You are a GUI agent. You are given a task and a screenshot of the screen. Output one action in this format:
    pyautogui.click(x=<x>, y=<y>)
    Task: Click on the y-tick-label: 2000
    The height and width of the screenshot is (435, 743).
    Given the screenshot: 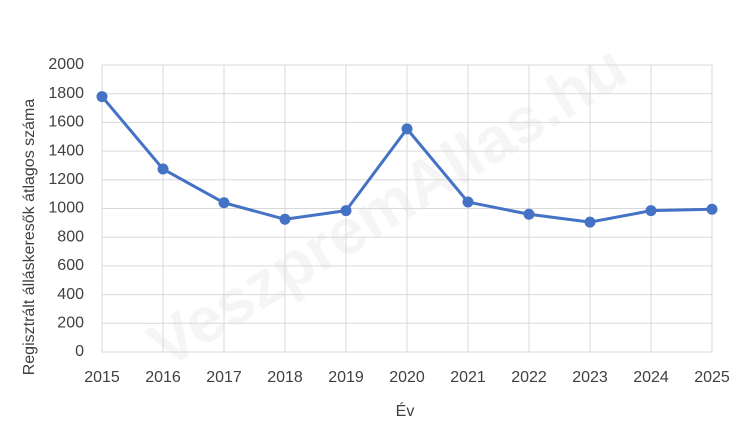 What is the action you would take?
    pyautogui.click(x=66, y=64)
    